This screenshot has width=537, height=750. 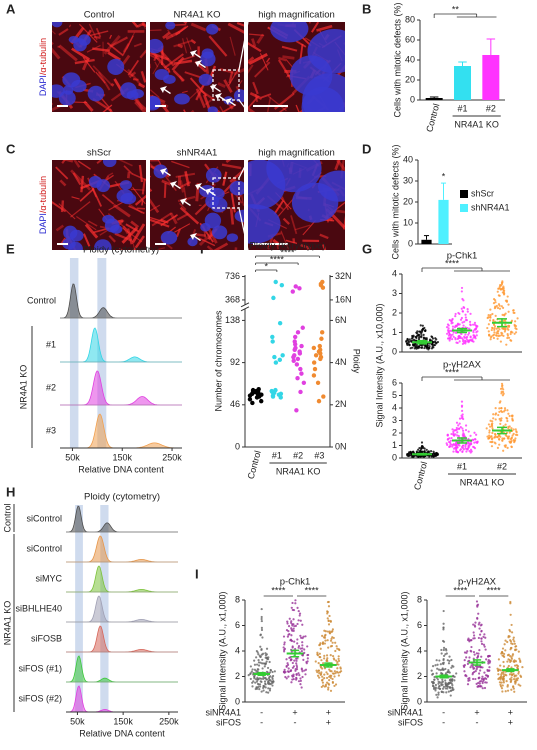 I want to click on arrow, so click(x=200, y=187).